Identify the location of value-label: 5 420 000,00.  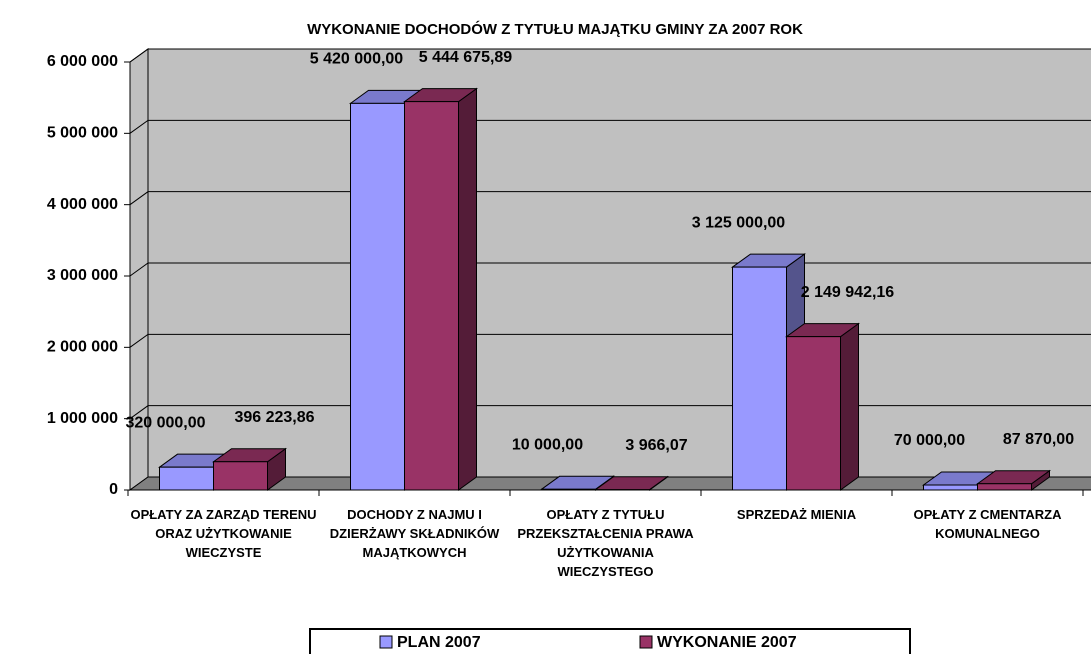
(357, 59).